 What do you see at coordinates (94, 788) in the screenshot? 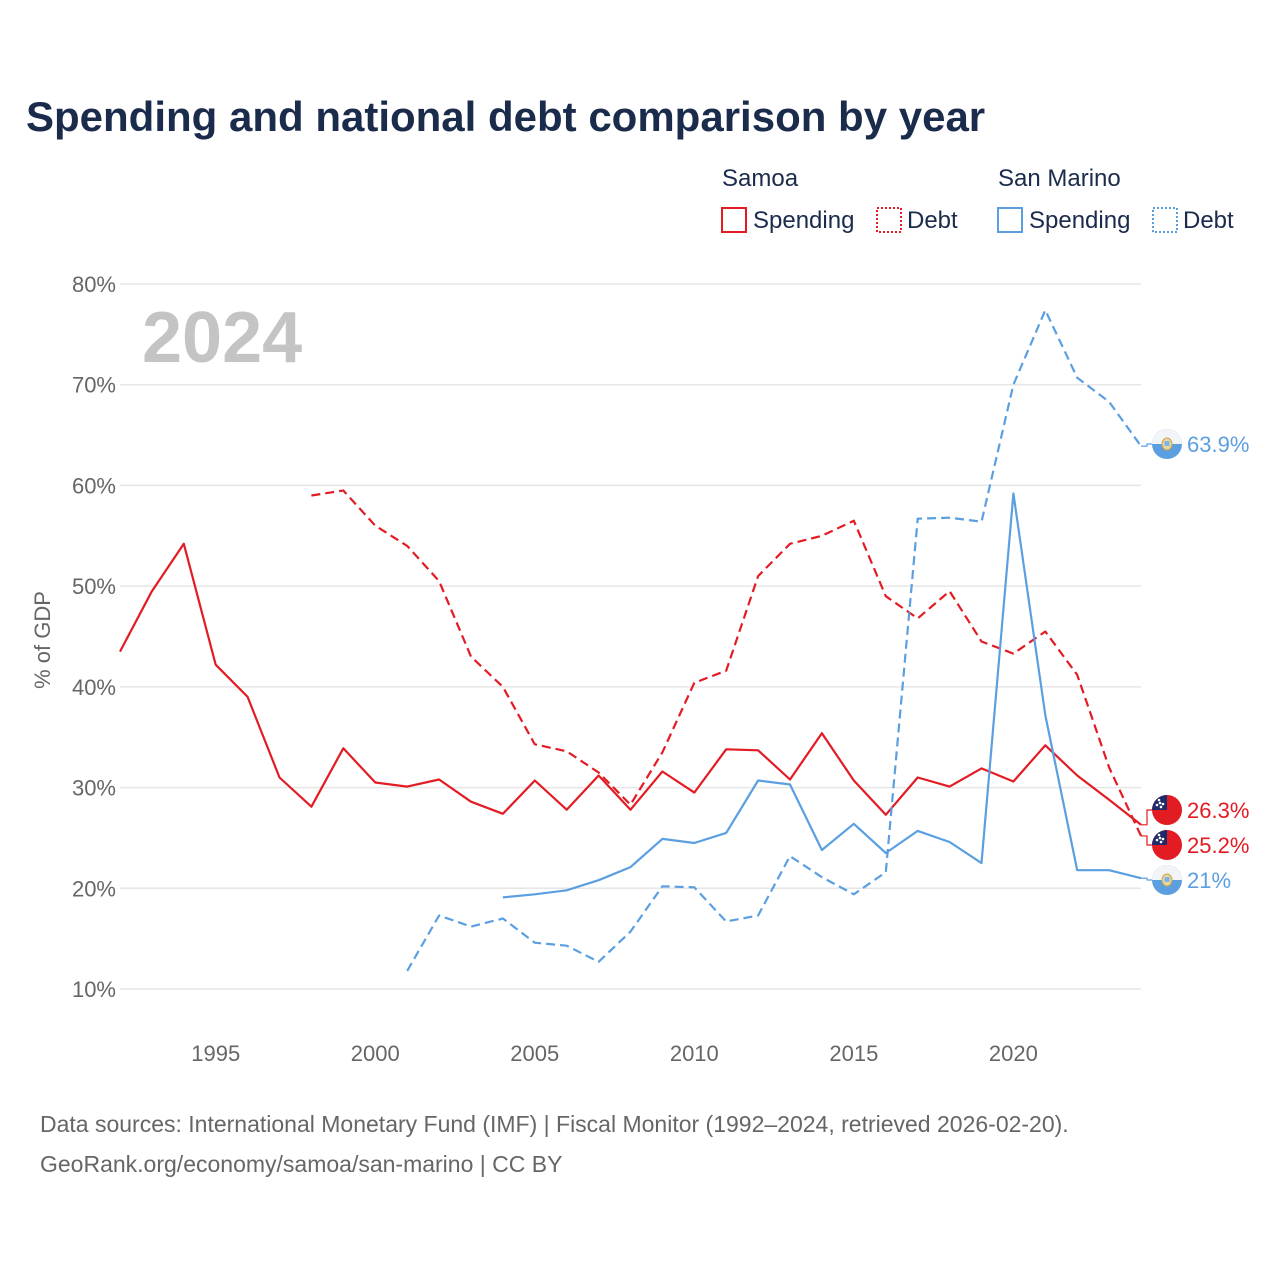
I see `y-tick-label: 30%` at bounding box center [94, 788].